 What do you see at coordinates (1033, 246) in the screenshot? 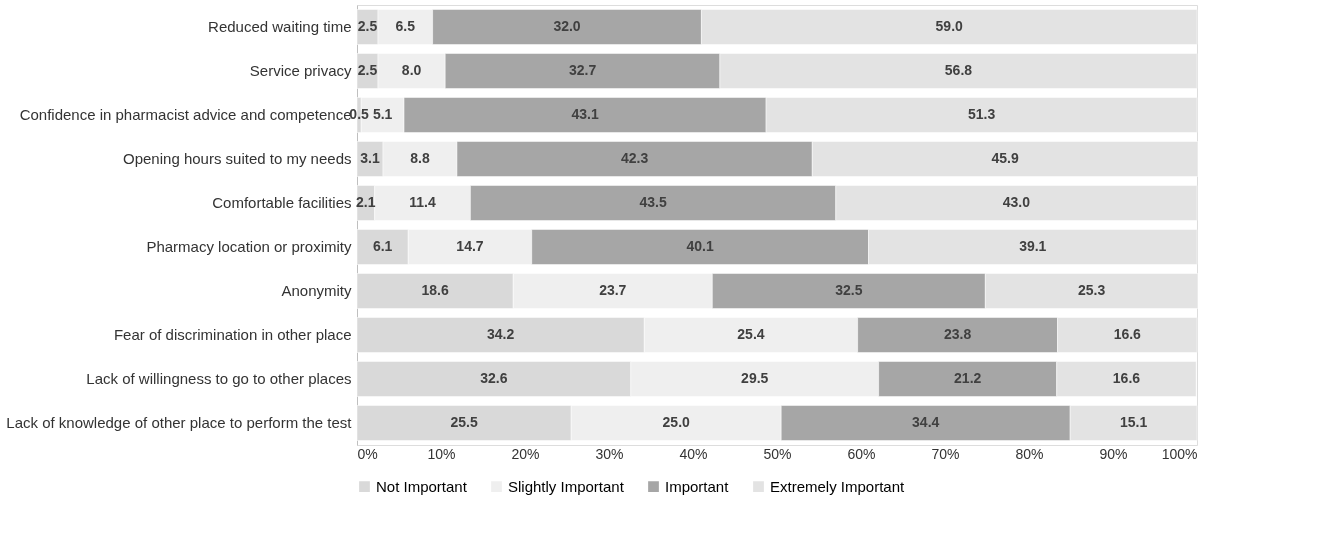
I see `data-label: 39.1` at bounding box center [1033, 246].